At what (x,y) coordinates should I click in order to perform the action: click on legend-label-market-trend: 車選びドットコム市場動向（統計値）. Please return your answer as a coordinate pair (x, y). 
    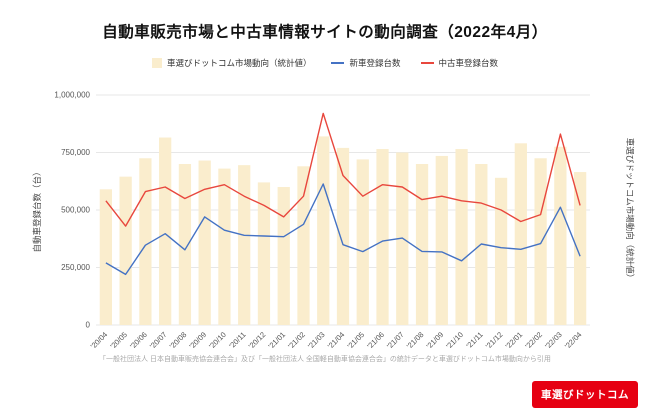
    Looking at the image, I should click on (239, 63).